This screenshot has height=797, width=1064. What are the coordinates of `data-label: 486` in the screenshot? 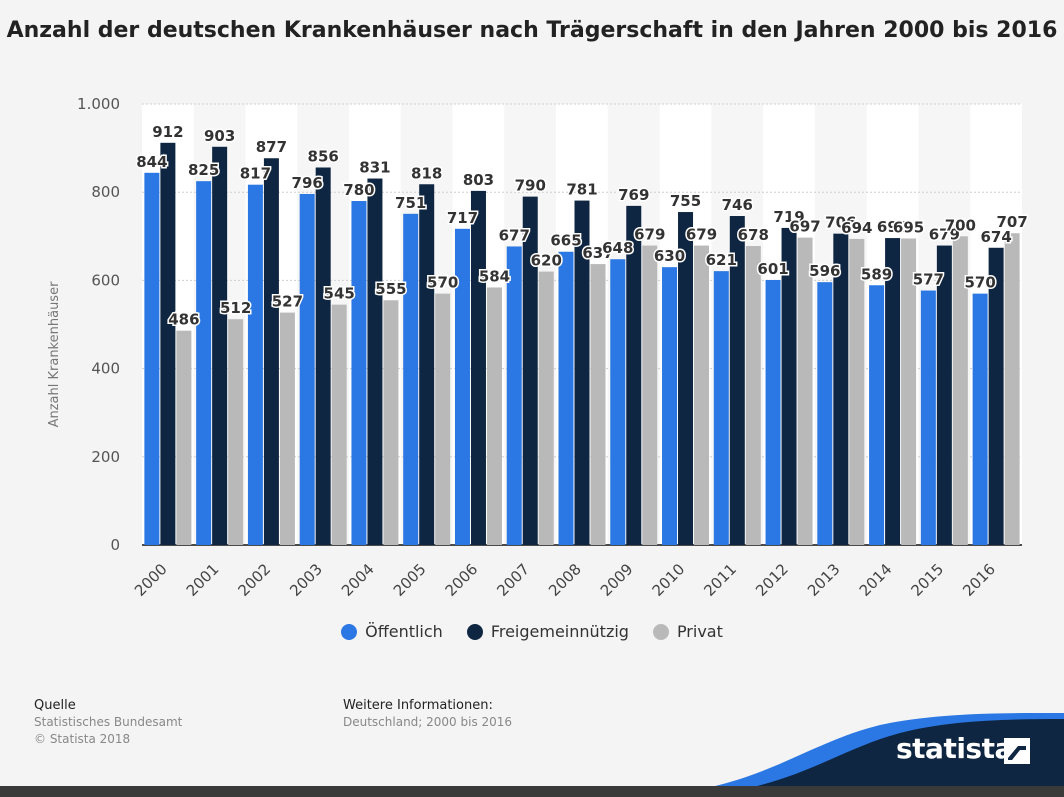 It's located at (183, 320).